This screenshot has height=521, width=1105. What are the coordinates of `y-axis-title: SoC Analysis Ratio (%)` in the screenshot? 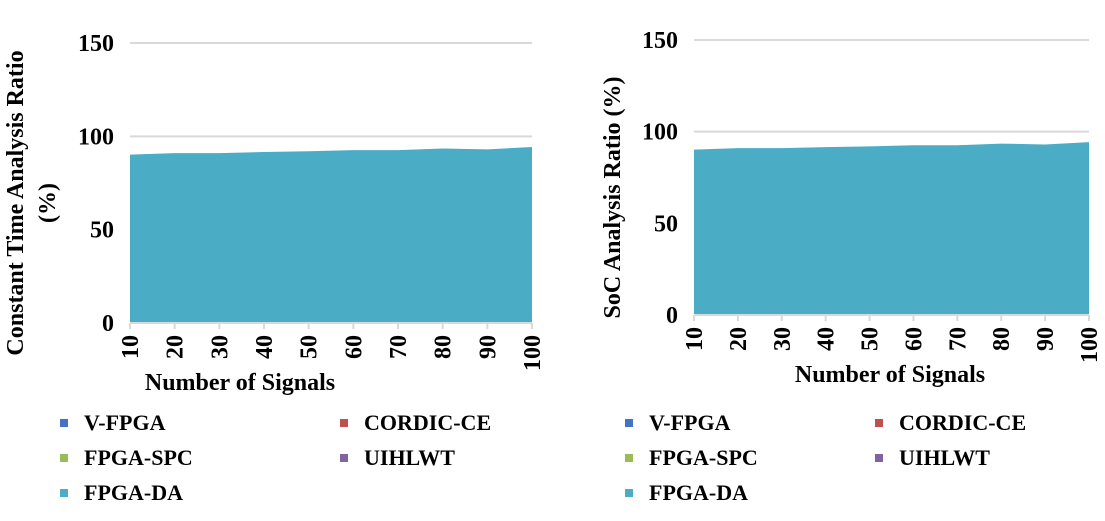 It's located at (613, 197).